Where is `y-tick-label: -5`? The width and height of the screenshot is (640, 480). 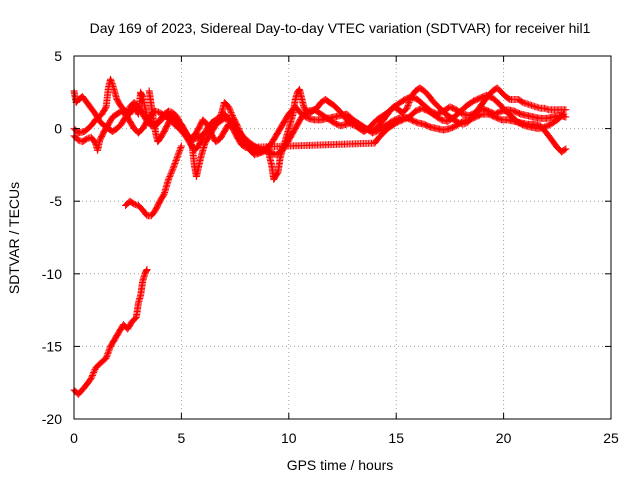 y-tick-label: -5 is located at coordinates (56, 201).